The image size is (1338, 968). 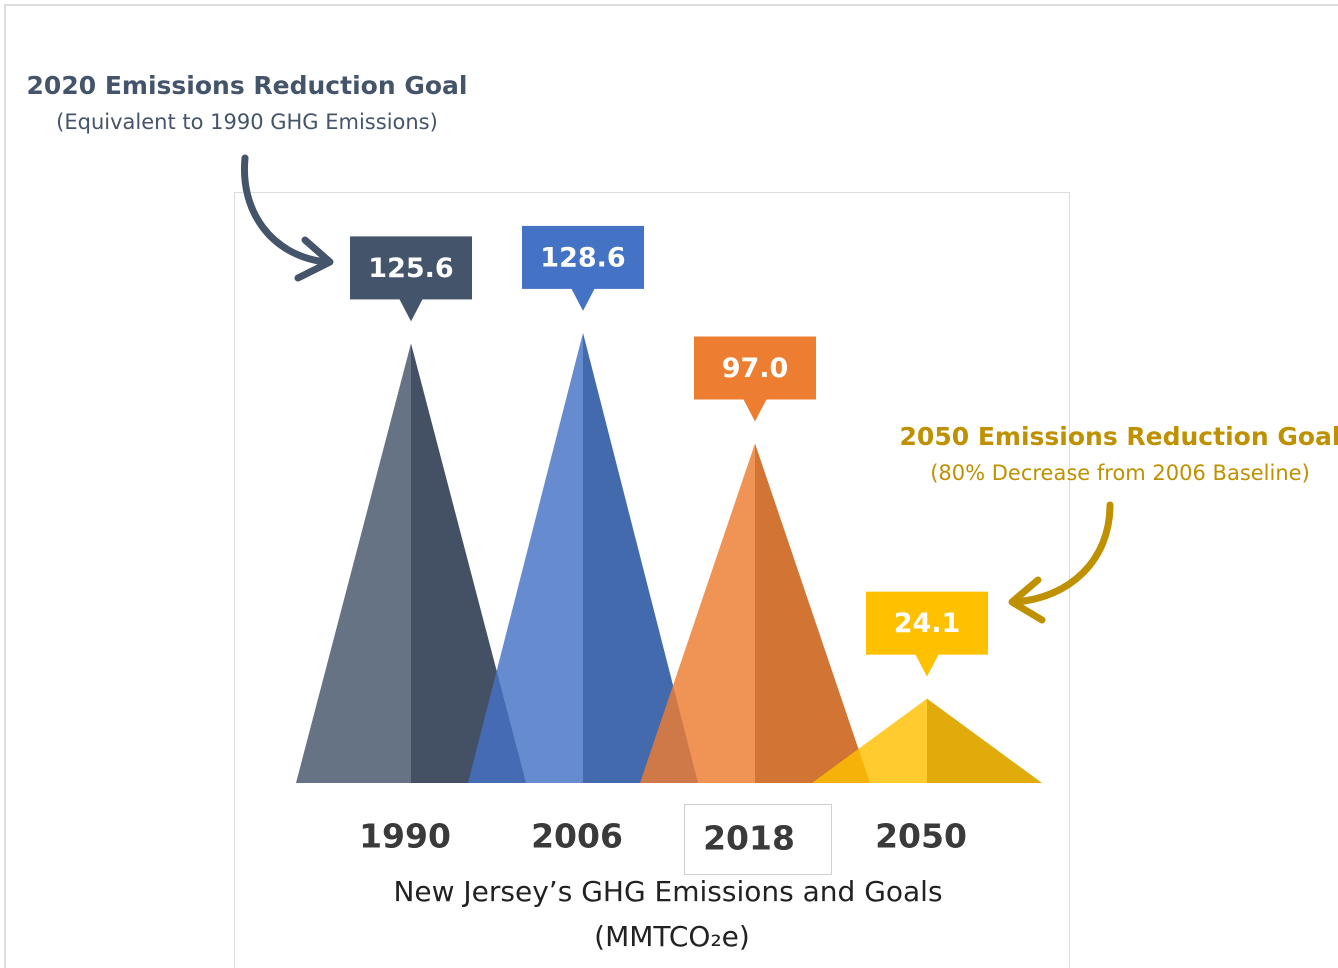 I want to click on data-label: 125.6, so click(x=410, y=268).